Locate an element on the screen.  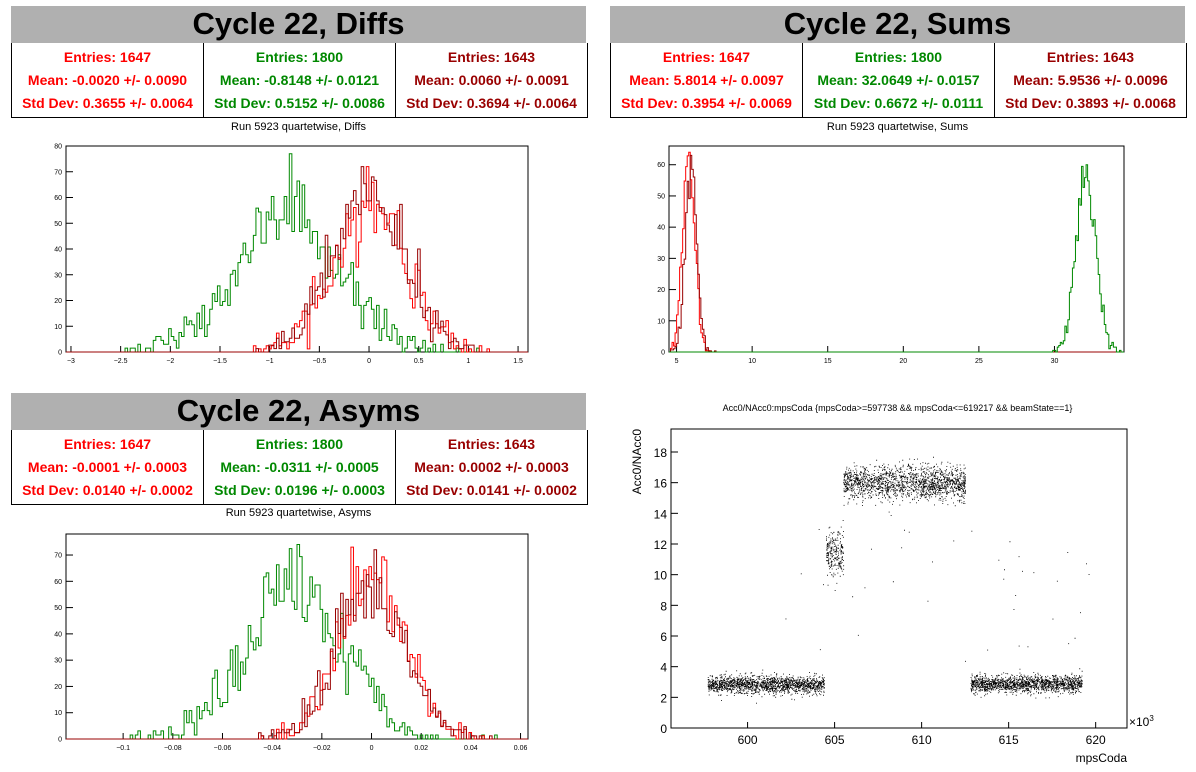
x-tick-label: 620 is located at coordinates (1096, 740).